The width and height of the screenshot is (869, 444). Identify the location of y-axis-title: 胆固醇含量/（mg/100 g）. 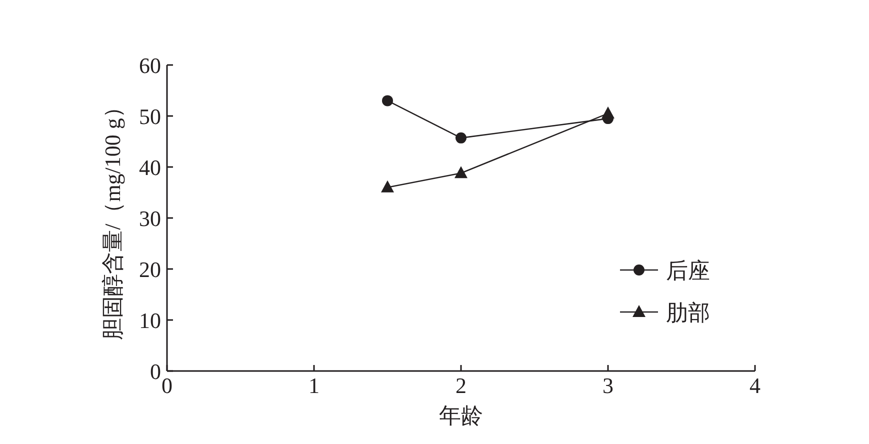
(112, 218).